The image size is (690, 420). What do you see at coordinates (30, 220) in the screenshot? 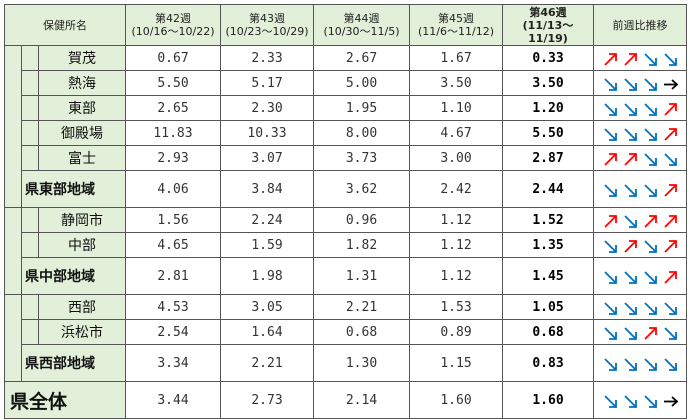
I see `subindent-shizuoka-city` at bounding box center [30, 220].